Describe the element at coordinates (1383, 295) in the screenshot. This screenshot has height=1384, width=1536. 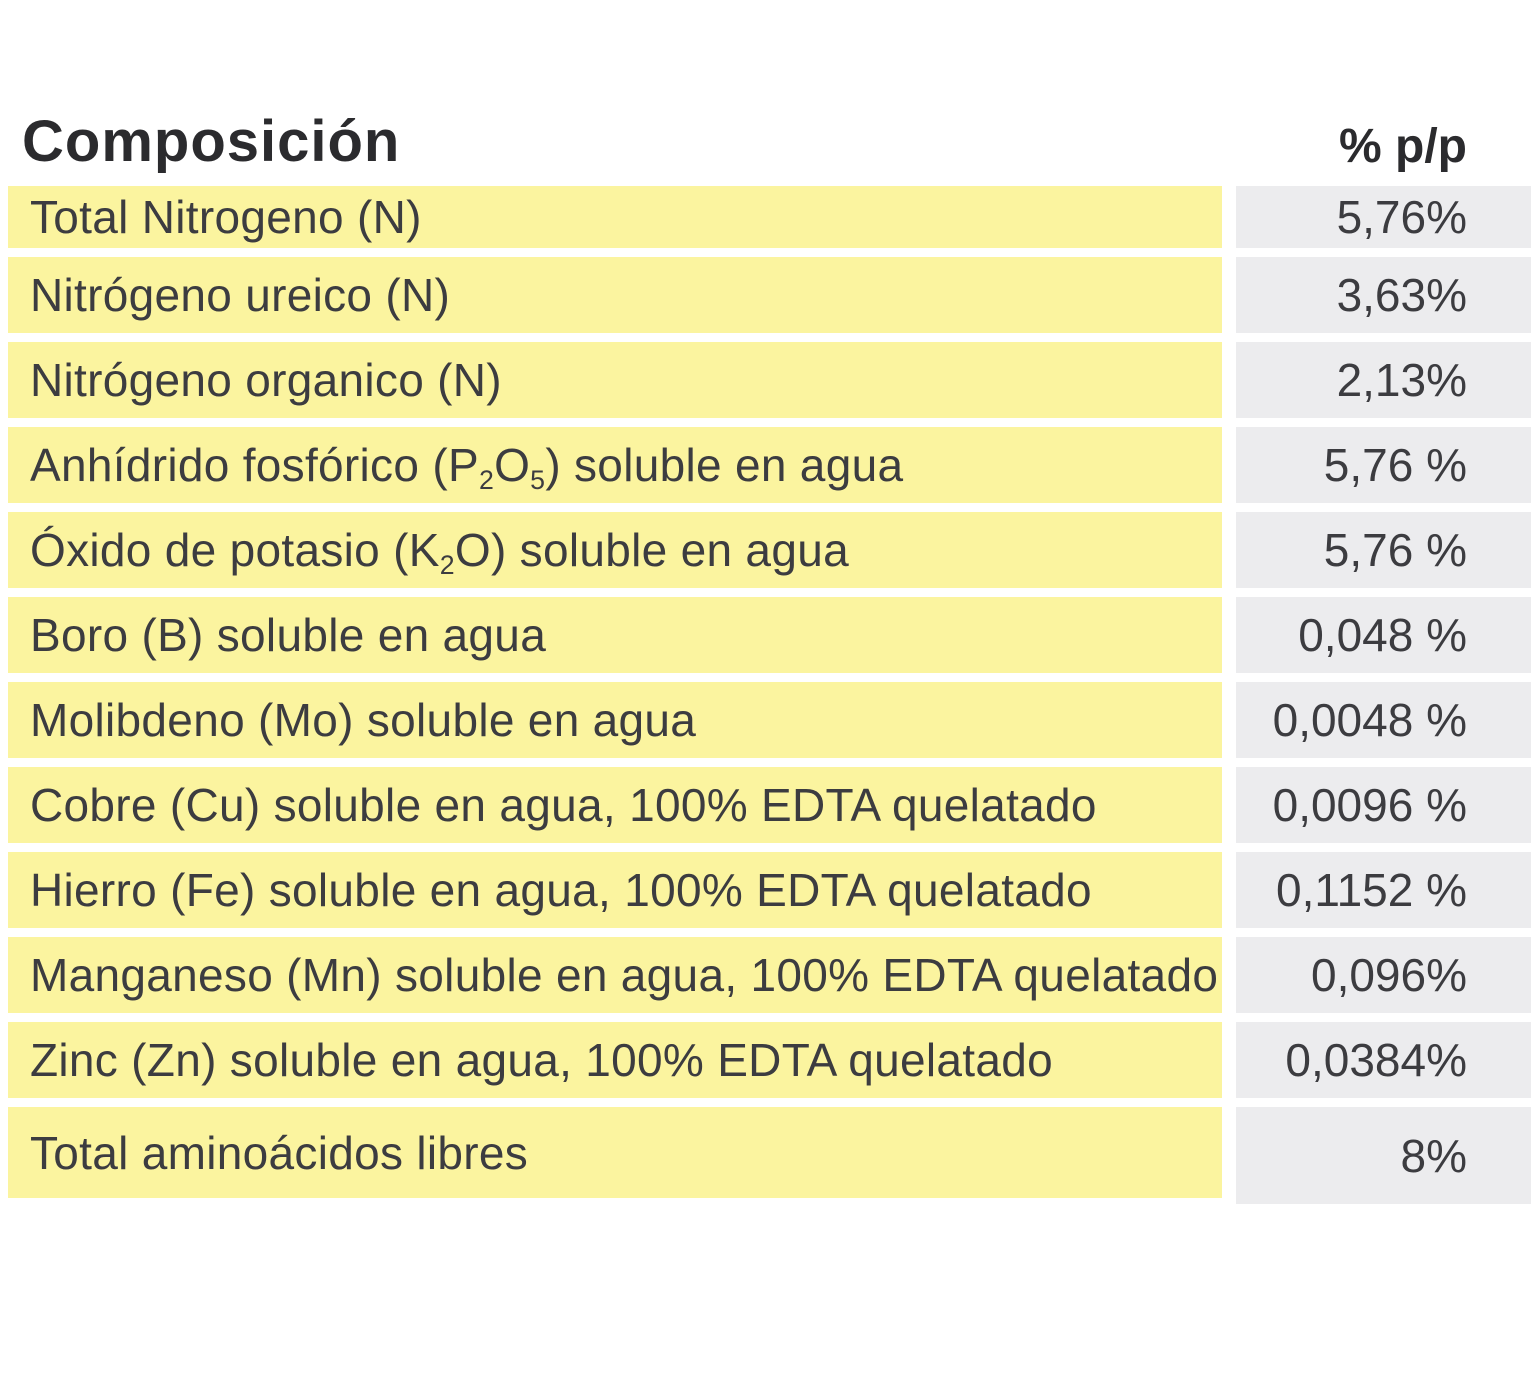
I see `component-value-cell: 3,63%` at that location.